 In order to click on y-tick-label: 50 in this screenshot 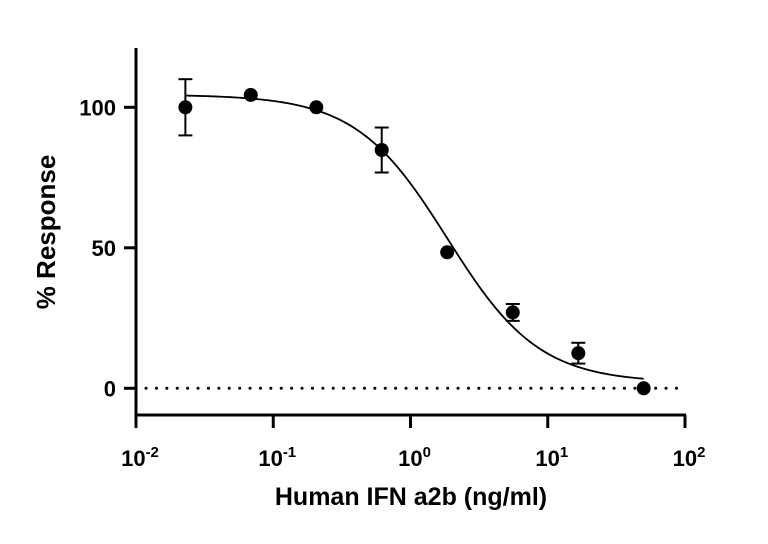, I will do `click(104, 248)`.